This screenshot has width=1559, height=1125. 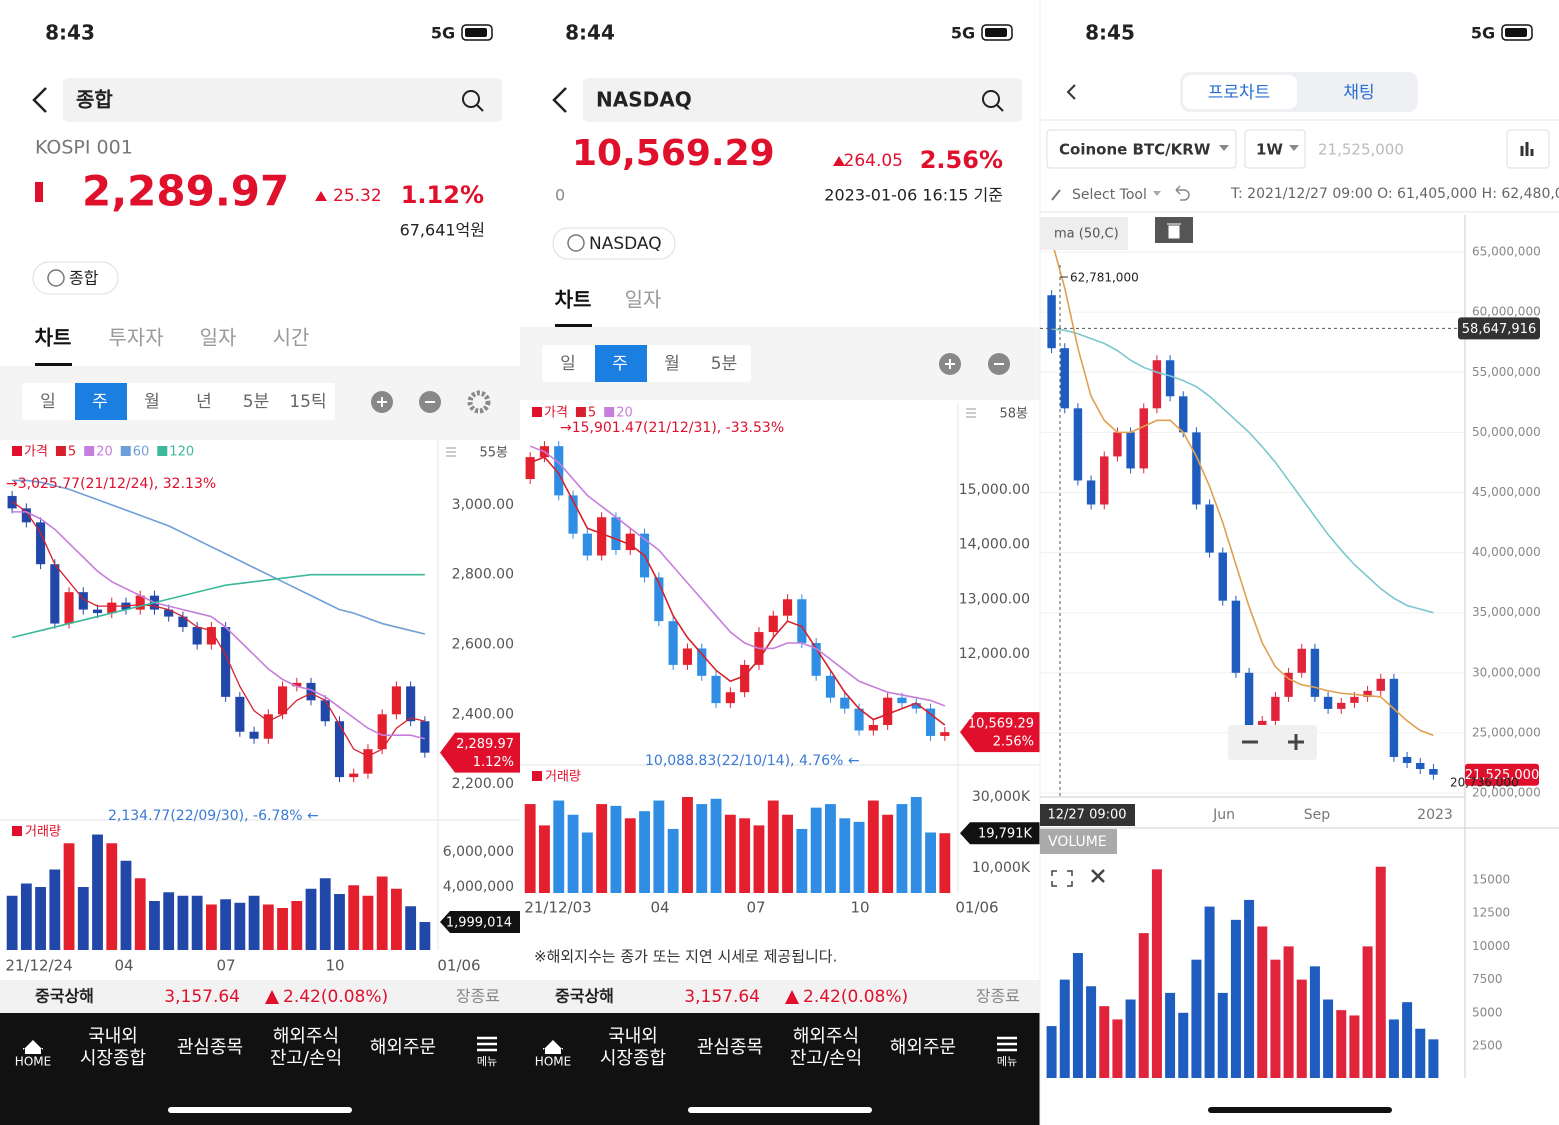 What do you see at coordinates (204, 402) in the screenshot?
I see `period-button: 년` at bounding box center [204, 402].